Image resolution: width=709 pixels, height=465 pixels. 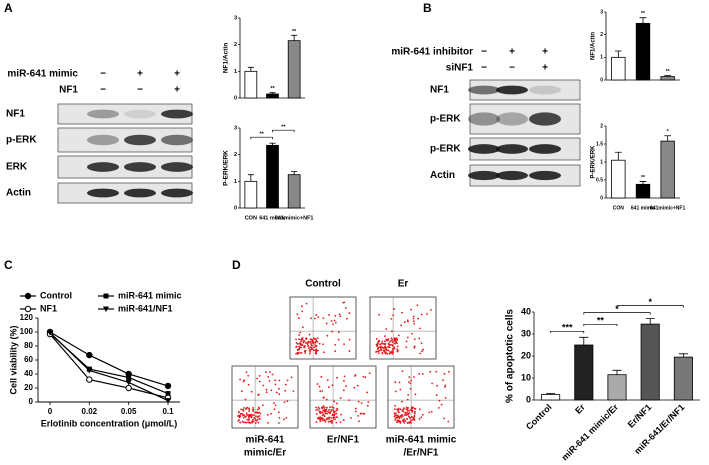 What do you see at coordinates (427, 8) in the screenshot?
I see `panel-letter: B` at bounding box center [427, 8].